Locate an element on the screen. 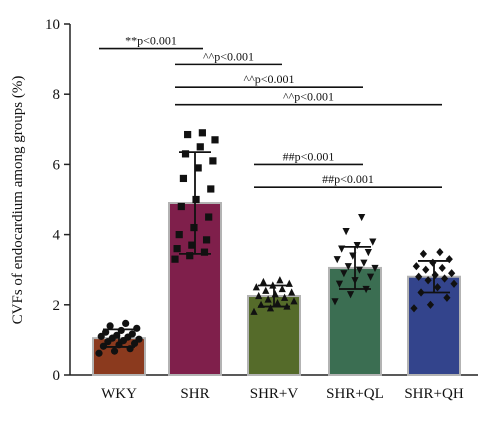 Image resolution: width=500 pixels, height=421 pixels. y-ticks: 0 2 4 6 8 10 is located at coordinates (57, 200).